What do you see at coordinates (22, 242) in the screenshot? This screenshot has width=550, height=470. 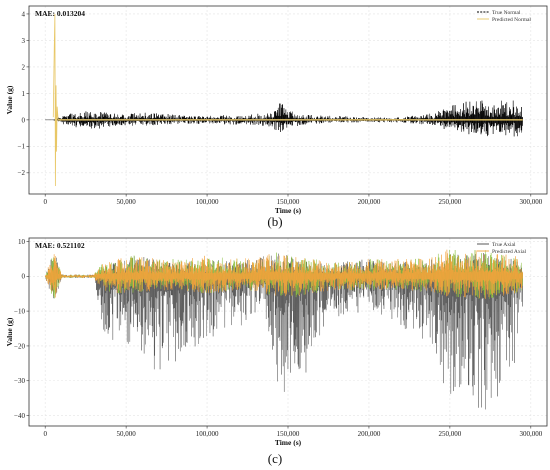 I see `y-tick-label: 10` at bounding box center [22, 242].